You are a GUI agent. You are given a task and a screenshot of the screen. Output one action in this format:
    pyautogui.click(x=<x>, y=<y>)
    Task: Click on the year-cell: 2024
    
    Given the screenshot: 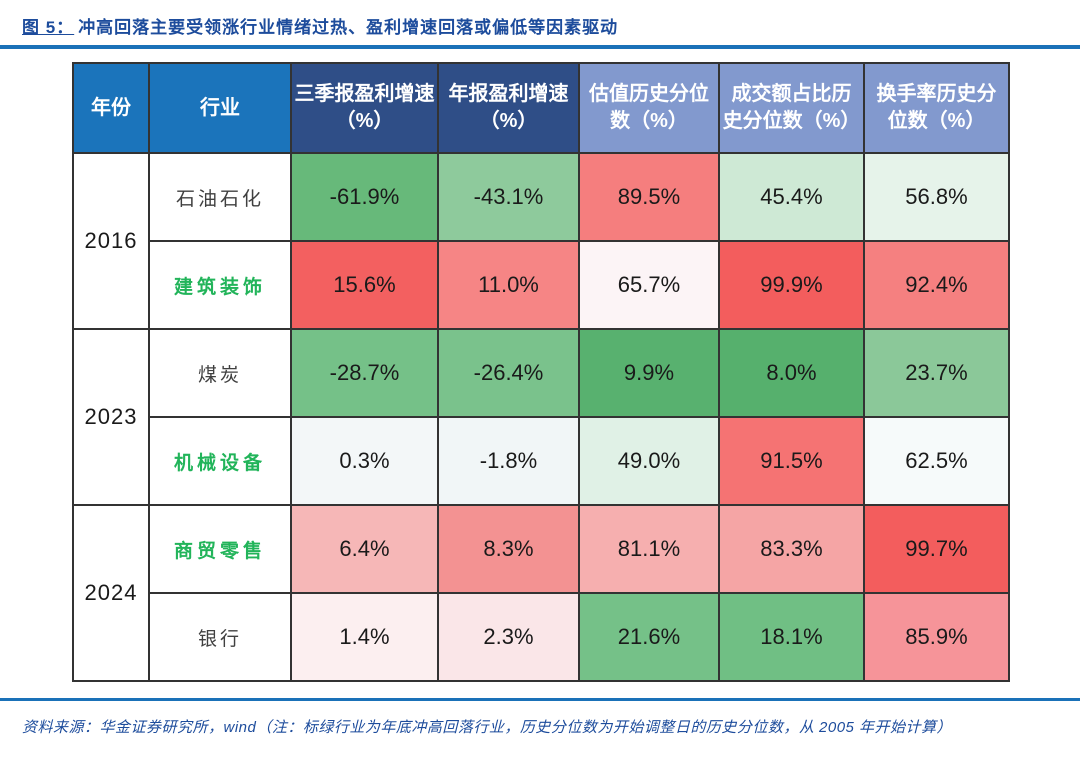 What is the action you would take?
    pyautogui.click(x=111, y=593)
    